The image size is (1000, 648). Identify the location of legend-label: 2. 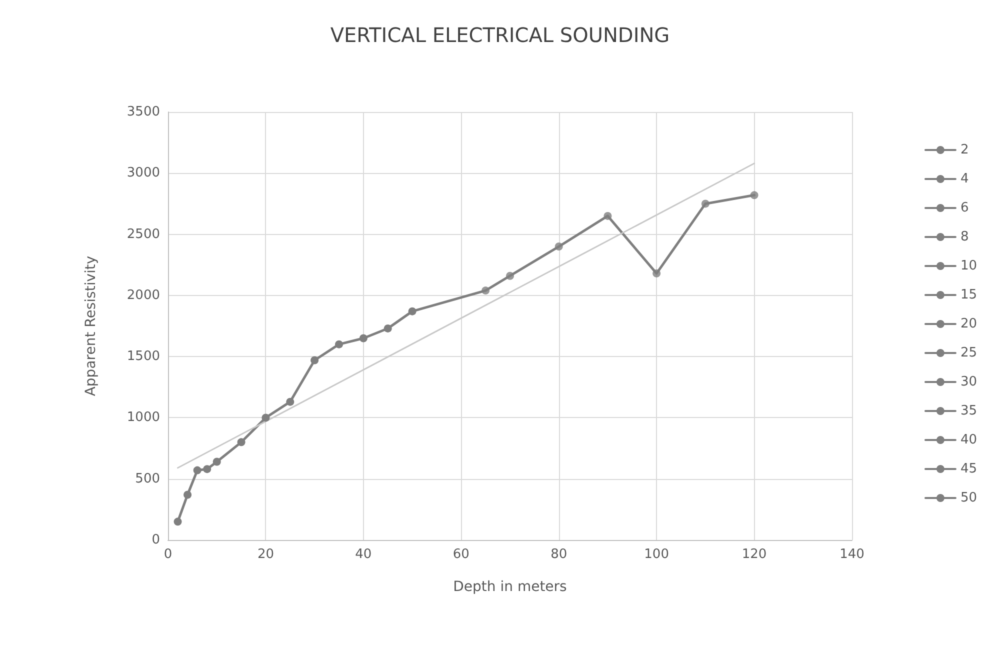
(964, 150).